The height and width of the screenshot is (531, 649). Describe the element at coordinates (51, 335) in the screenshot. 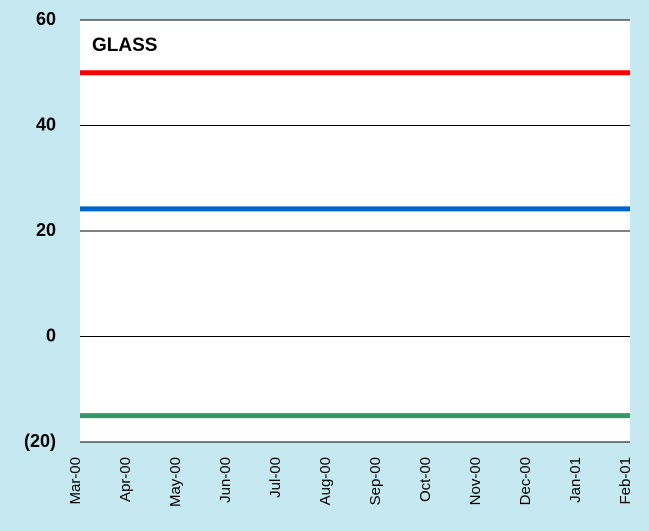

I see `y-tick-label: 0` at that location.